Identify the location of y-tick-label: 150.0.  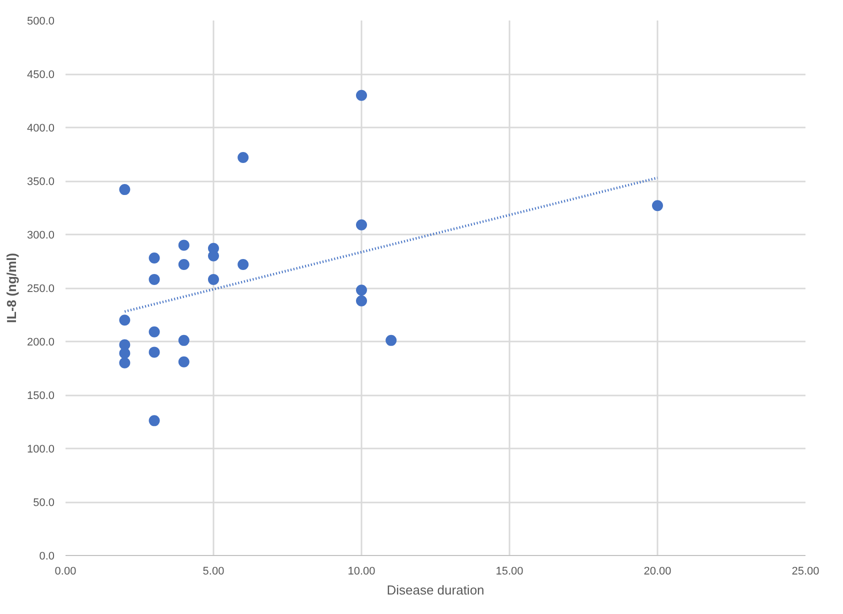
(40, 396).